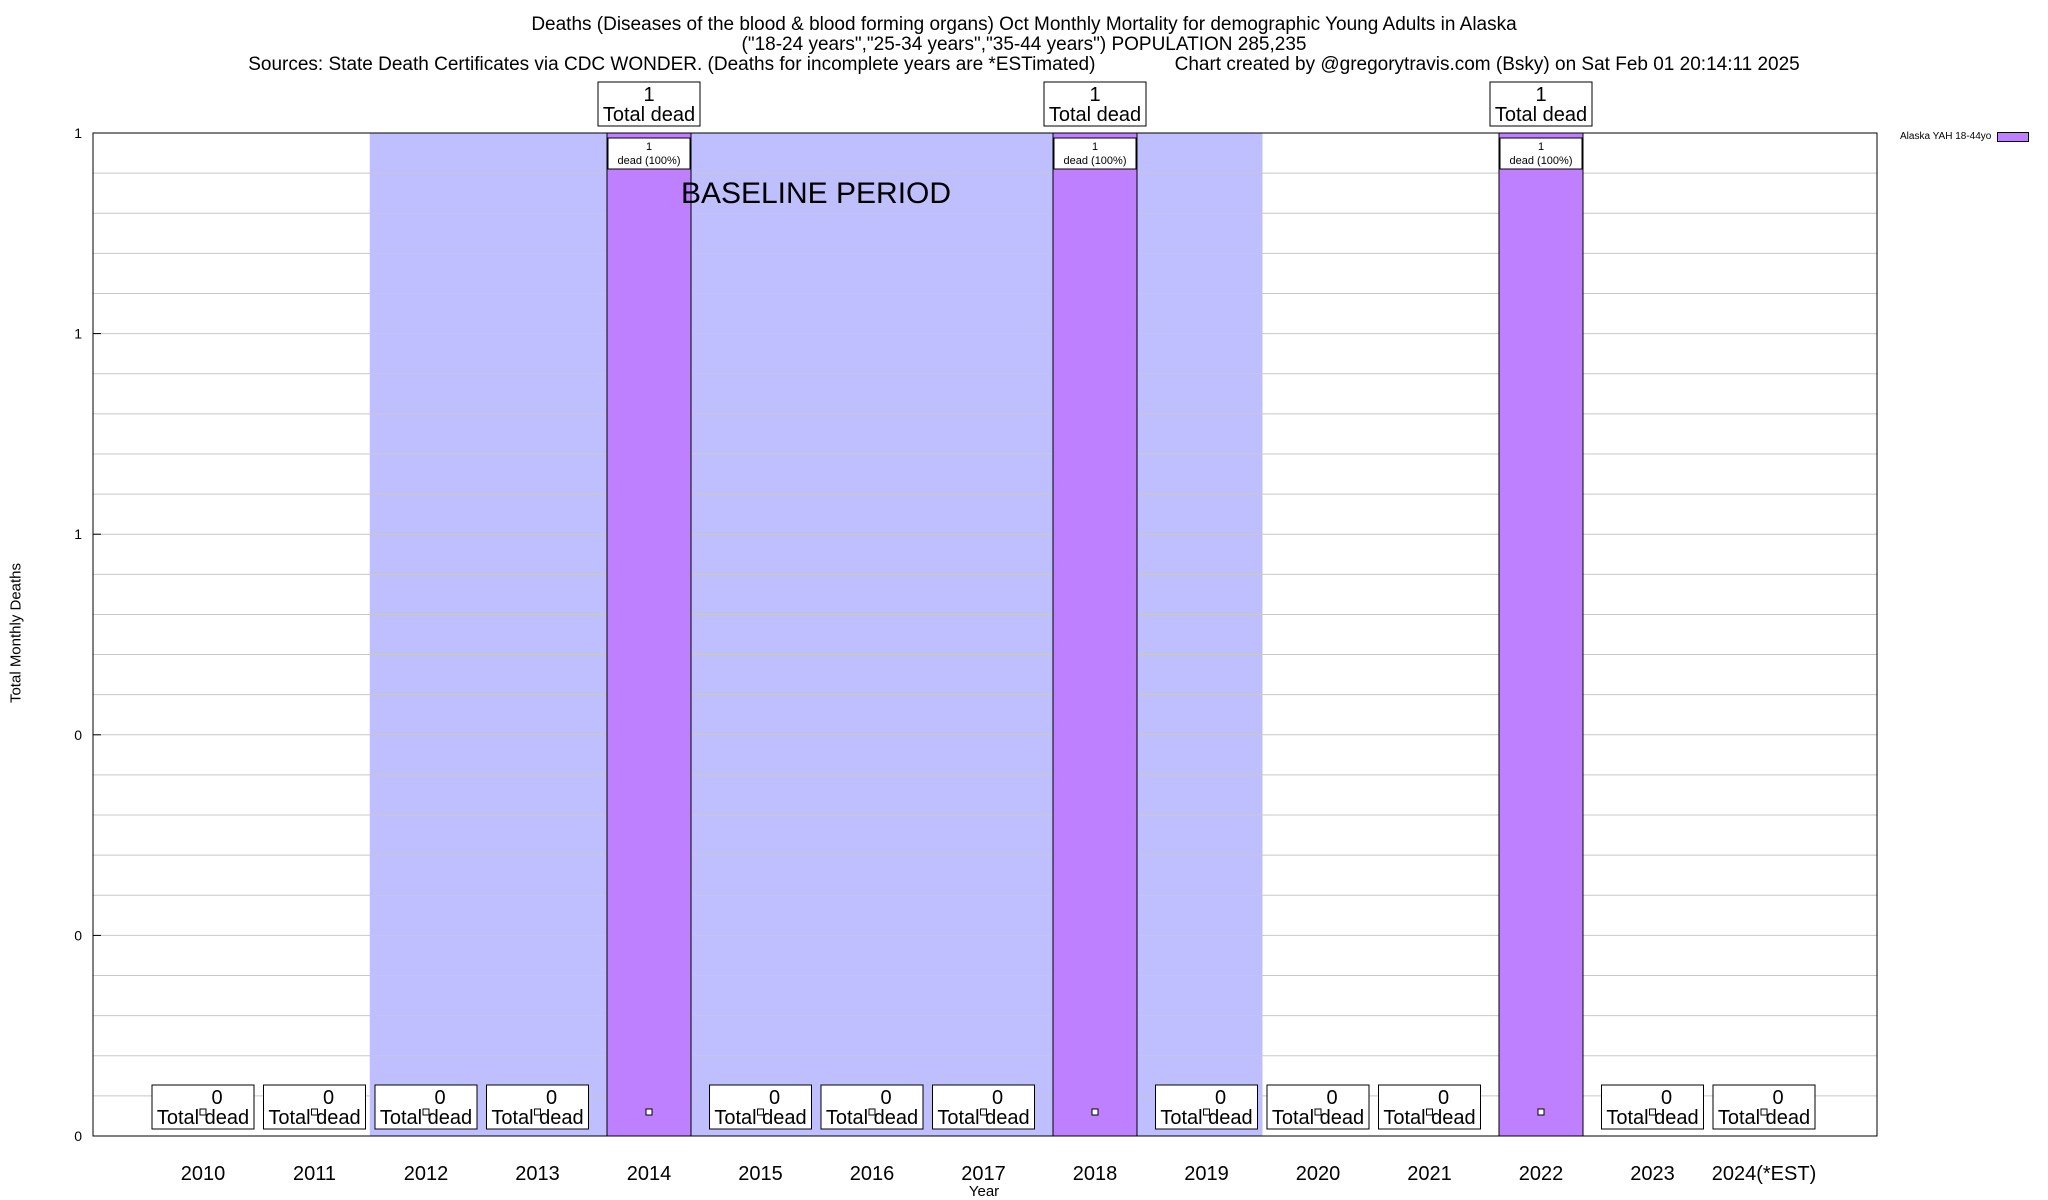  What do you see at coordinates (816, 193) in the screenshot?
I see `baseline-period-label: BASELINE PERIOD` at bounding box center [816, 193].